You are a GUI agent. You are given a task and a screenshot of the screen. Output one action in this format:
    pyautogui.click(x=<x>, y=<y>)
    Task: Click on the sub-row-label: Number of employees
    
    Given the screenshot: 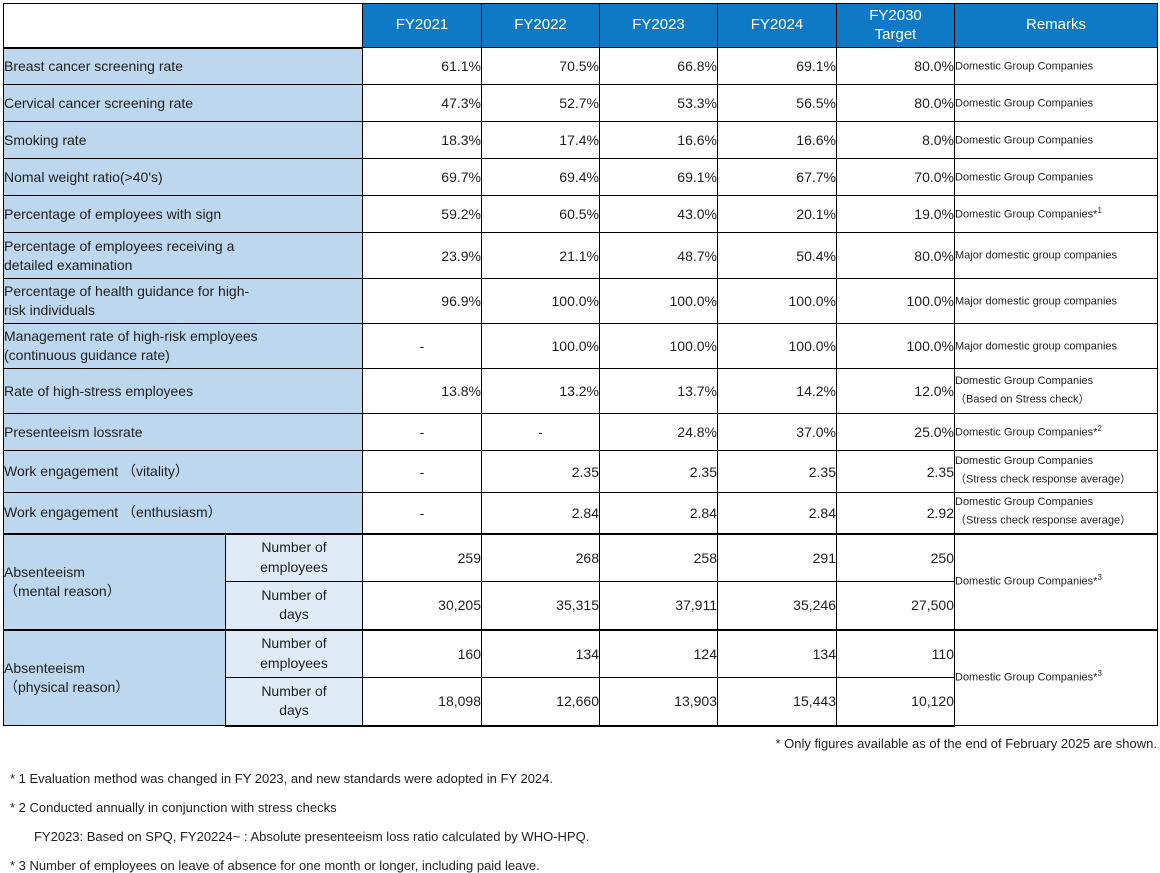 What is the action you would take?
    pyautogui.click(x=294, y=557)
    